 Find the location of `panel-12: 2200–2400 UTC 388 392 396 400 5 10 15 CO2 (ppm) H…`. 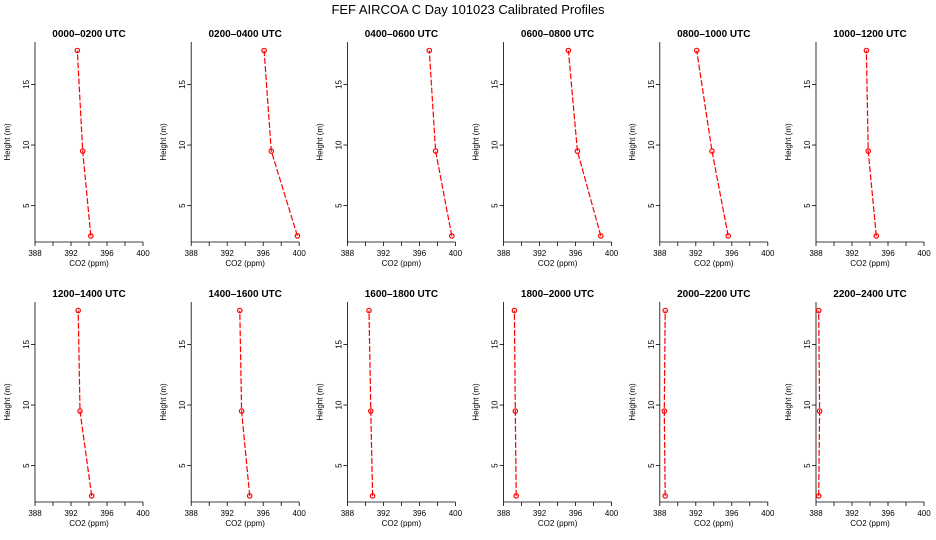

panel-12: 2200–2400 UTC 388 392 396 400 5 10 15 CO2 (ppm) H… is located at coordinates (857, 408).